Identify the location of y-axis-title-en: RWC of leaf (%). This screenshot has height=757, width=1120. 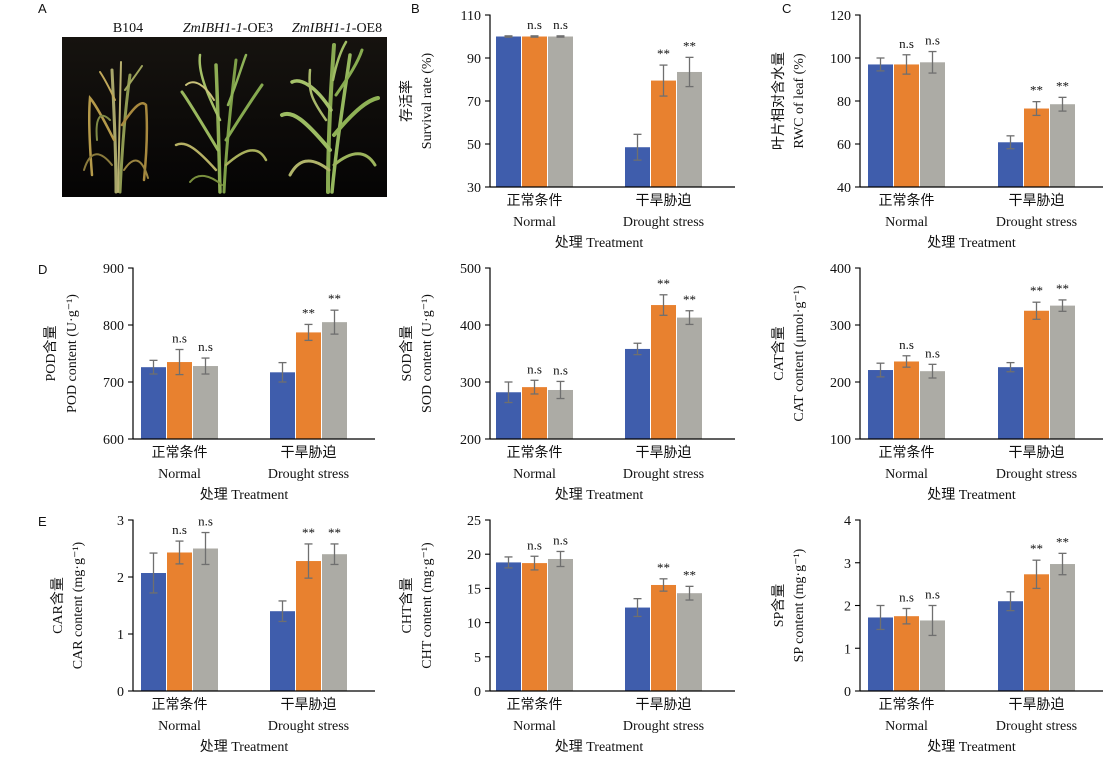
(799, 101).